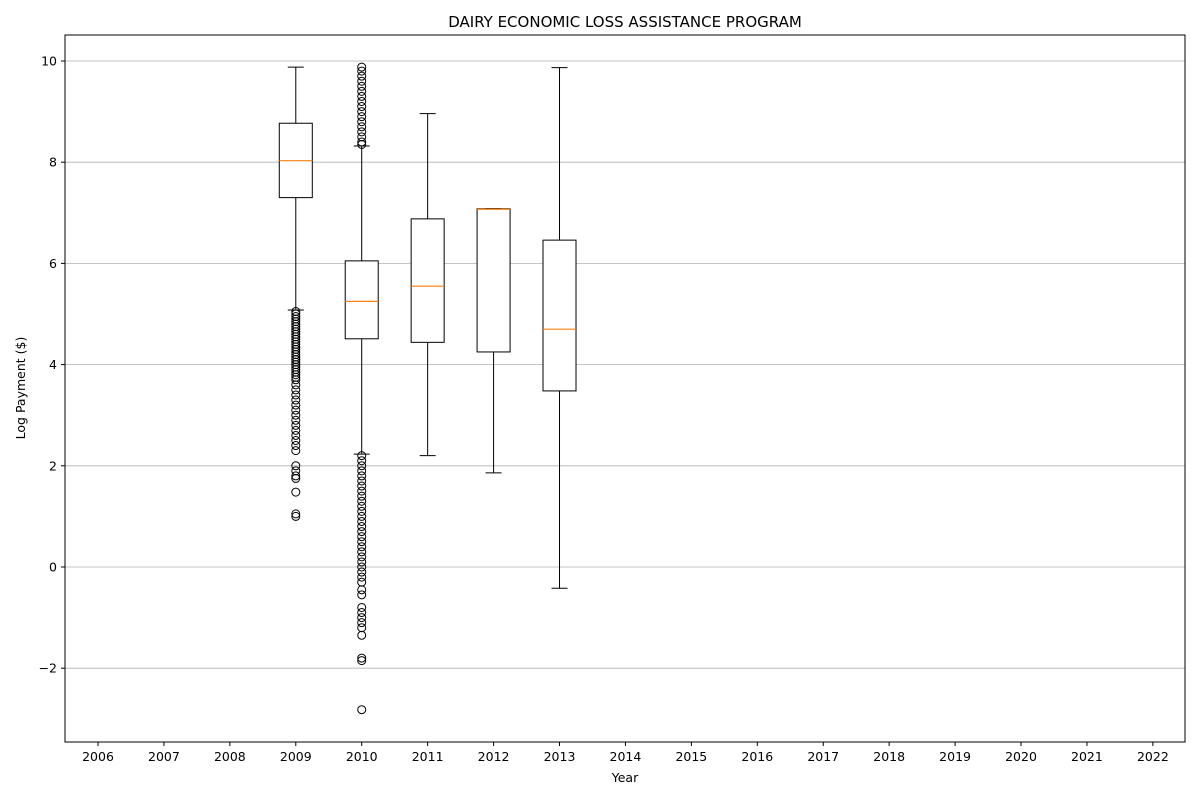  I want to click on box-2013, so click(559, 328).